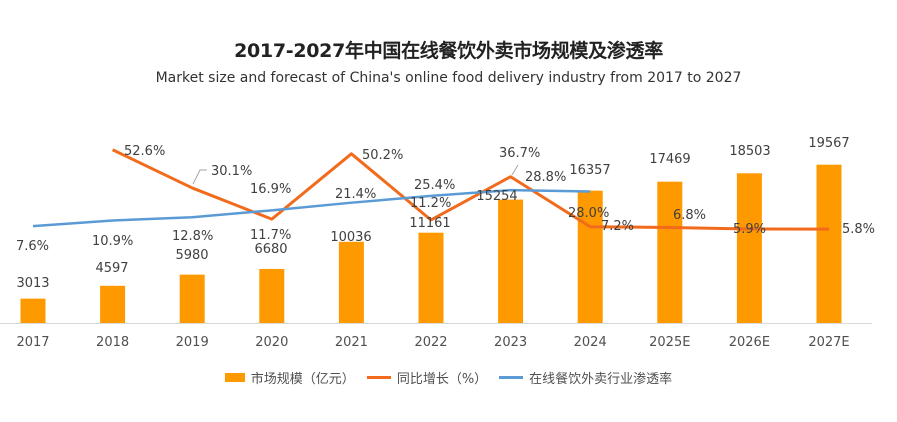 This screenshot has height=422, width=897. What do you see at coordinates (511, 377) in the screenshot?
I see `legend-swatch-penetration` at bounding box center [511, 377].